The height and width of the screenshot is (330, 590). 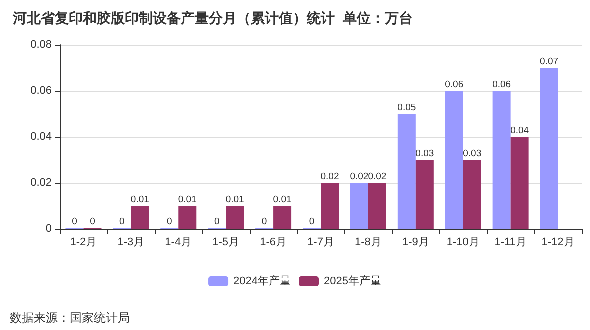 I want to click on x-tick-label: 1-2月, so click(x=84, y=242).